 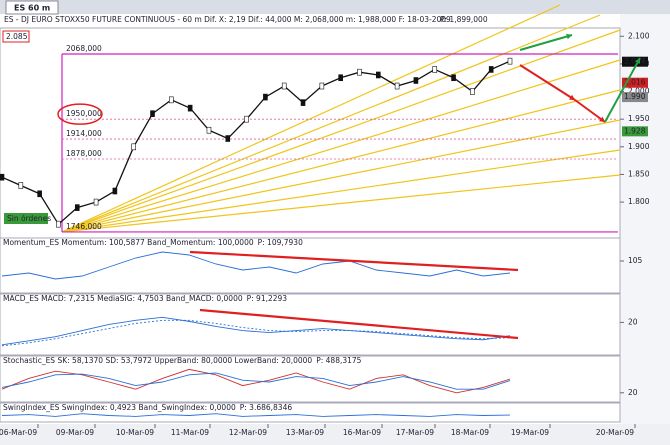 I want to click on date-label: 09-Mar-09, so click(x=75, y=432).